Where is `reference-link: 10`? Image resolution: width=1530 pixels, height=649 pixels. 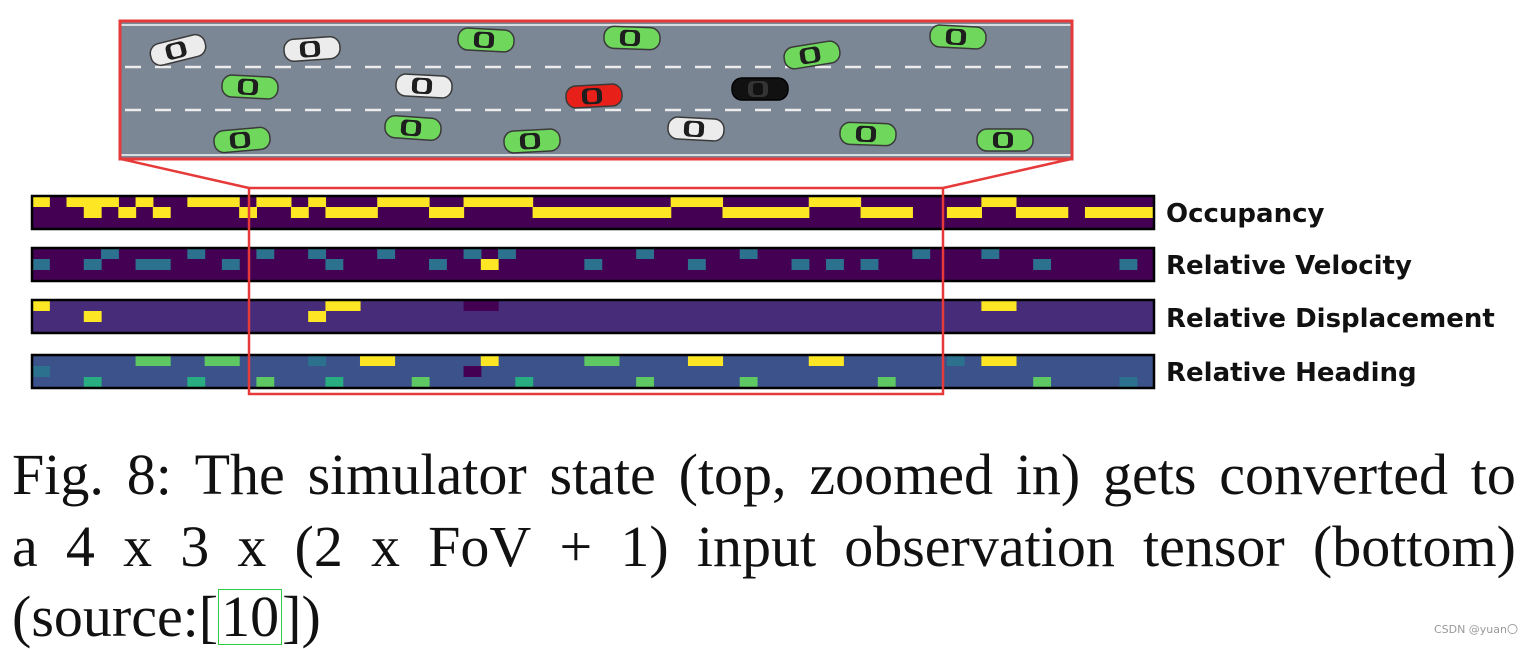 reference-link: 10 is located at coordinates (250, 617).